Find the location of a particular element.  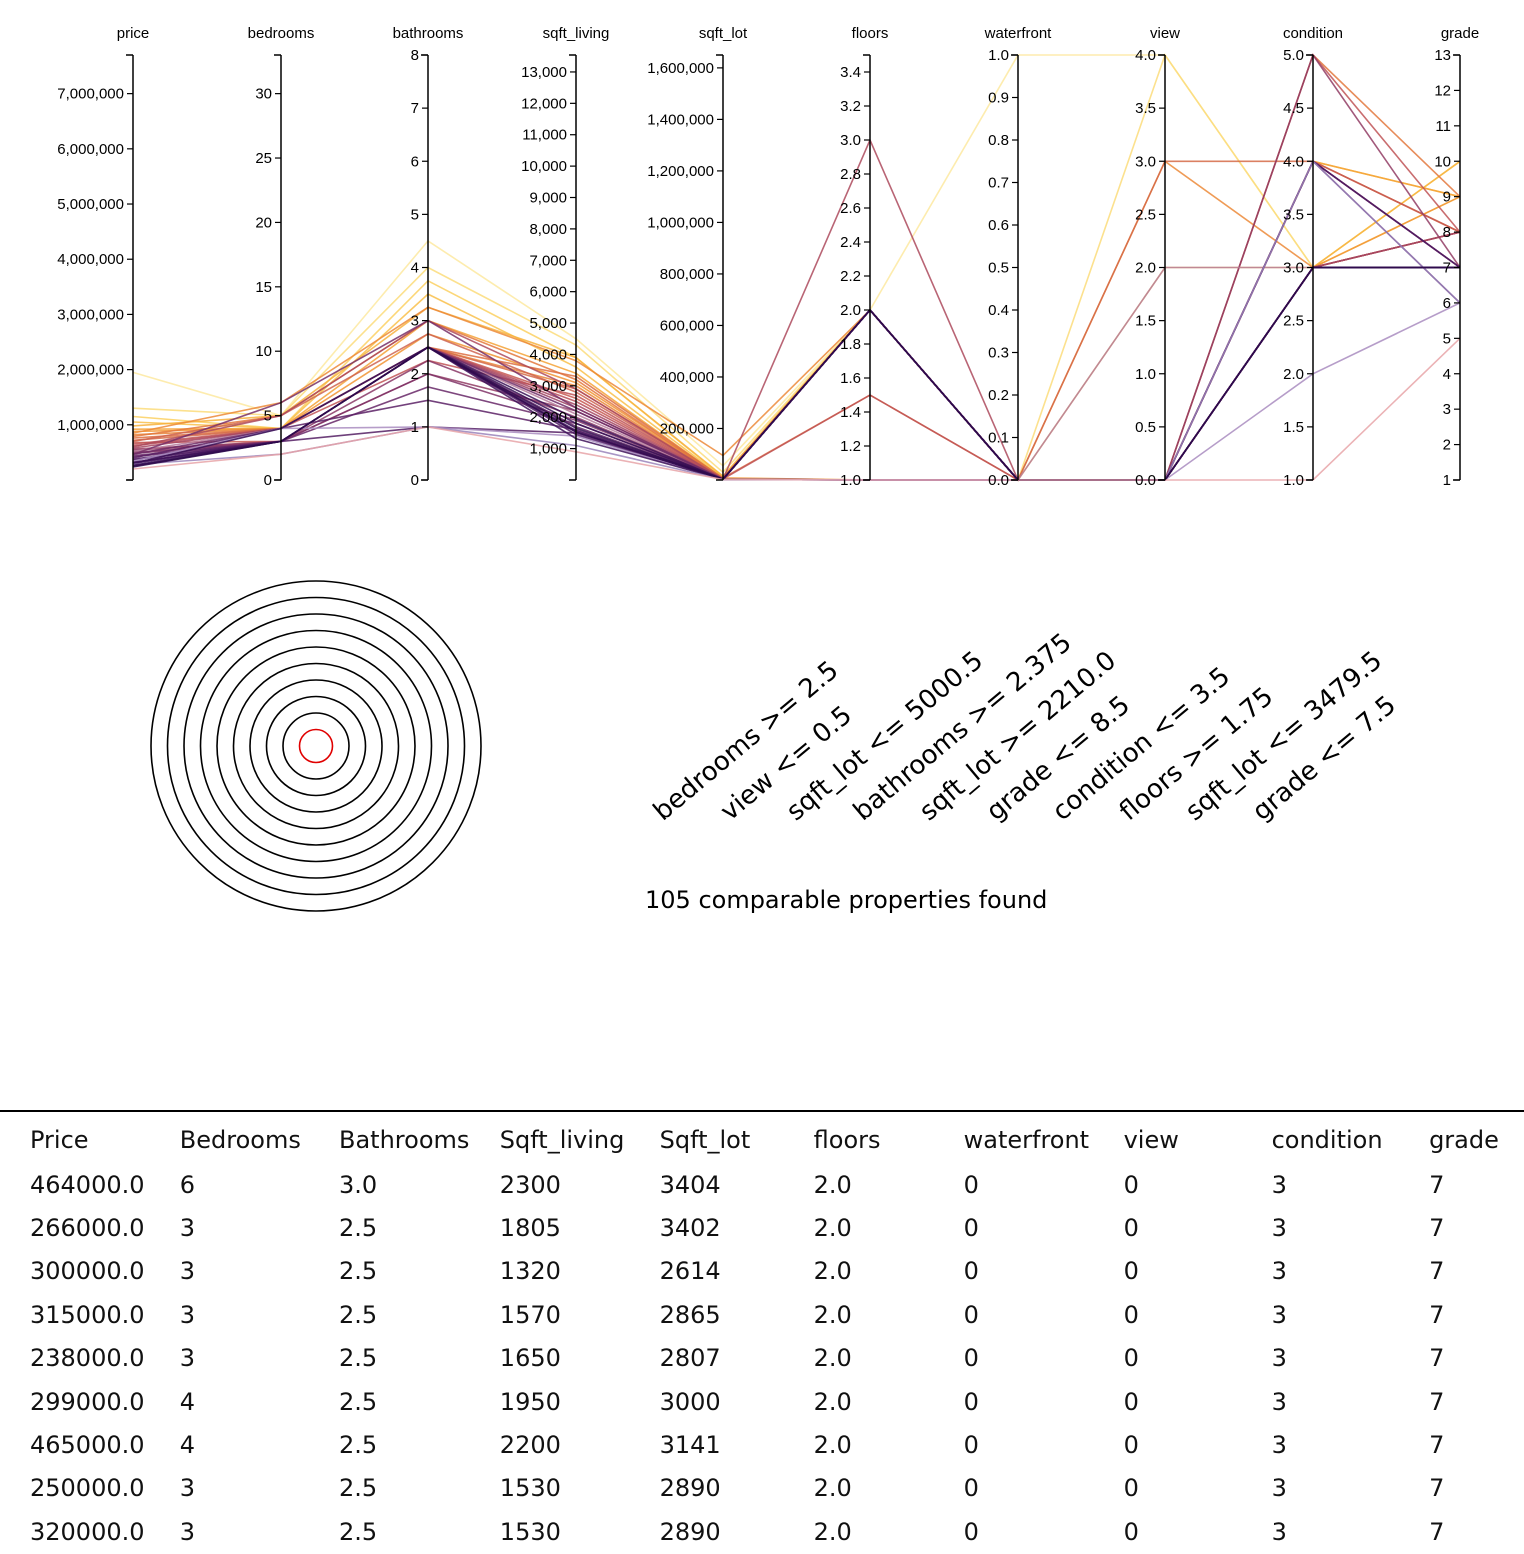

tick-label: 4.0 is located at coordinates (1145, 55).